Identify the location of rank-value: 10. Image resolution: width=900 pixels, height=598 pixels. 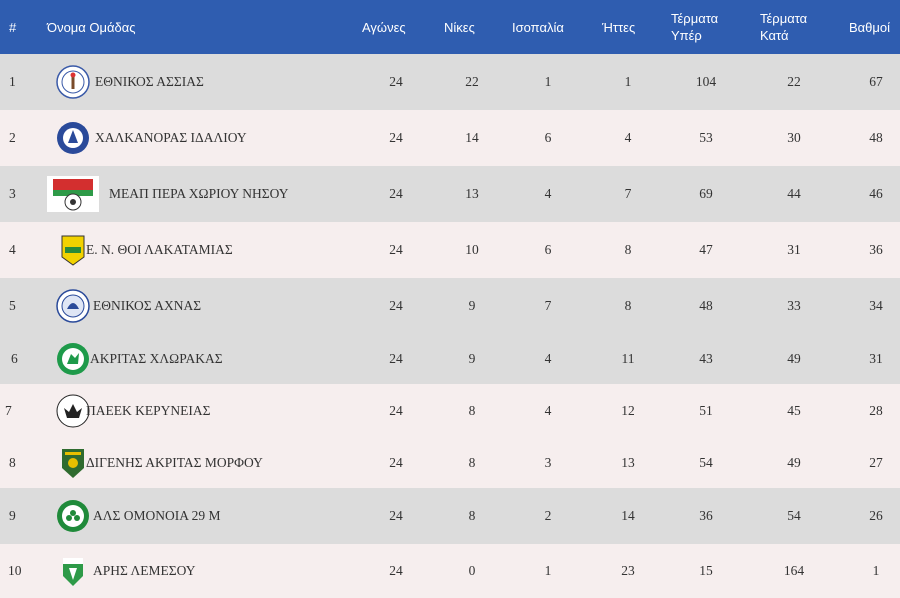
(15, 570).